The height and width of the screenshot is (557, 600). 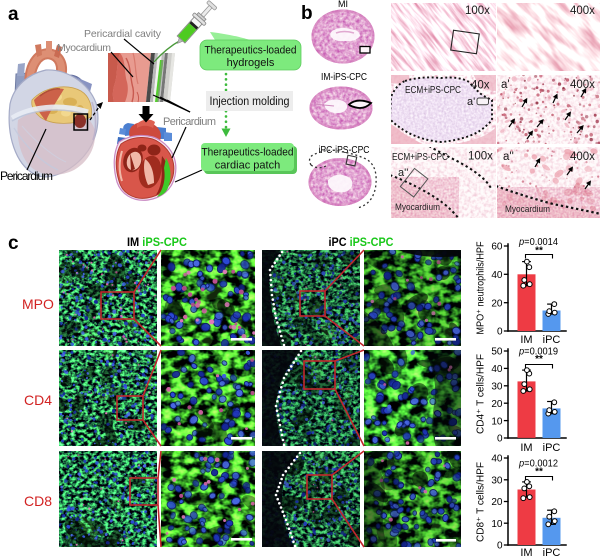 I want to click on svg-text: c, so click(x=13, y=243).